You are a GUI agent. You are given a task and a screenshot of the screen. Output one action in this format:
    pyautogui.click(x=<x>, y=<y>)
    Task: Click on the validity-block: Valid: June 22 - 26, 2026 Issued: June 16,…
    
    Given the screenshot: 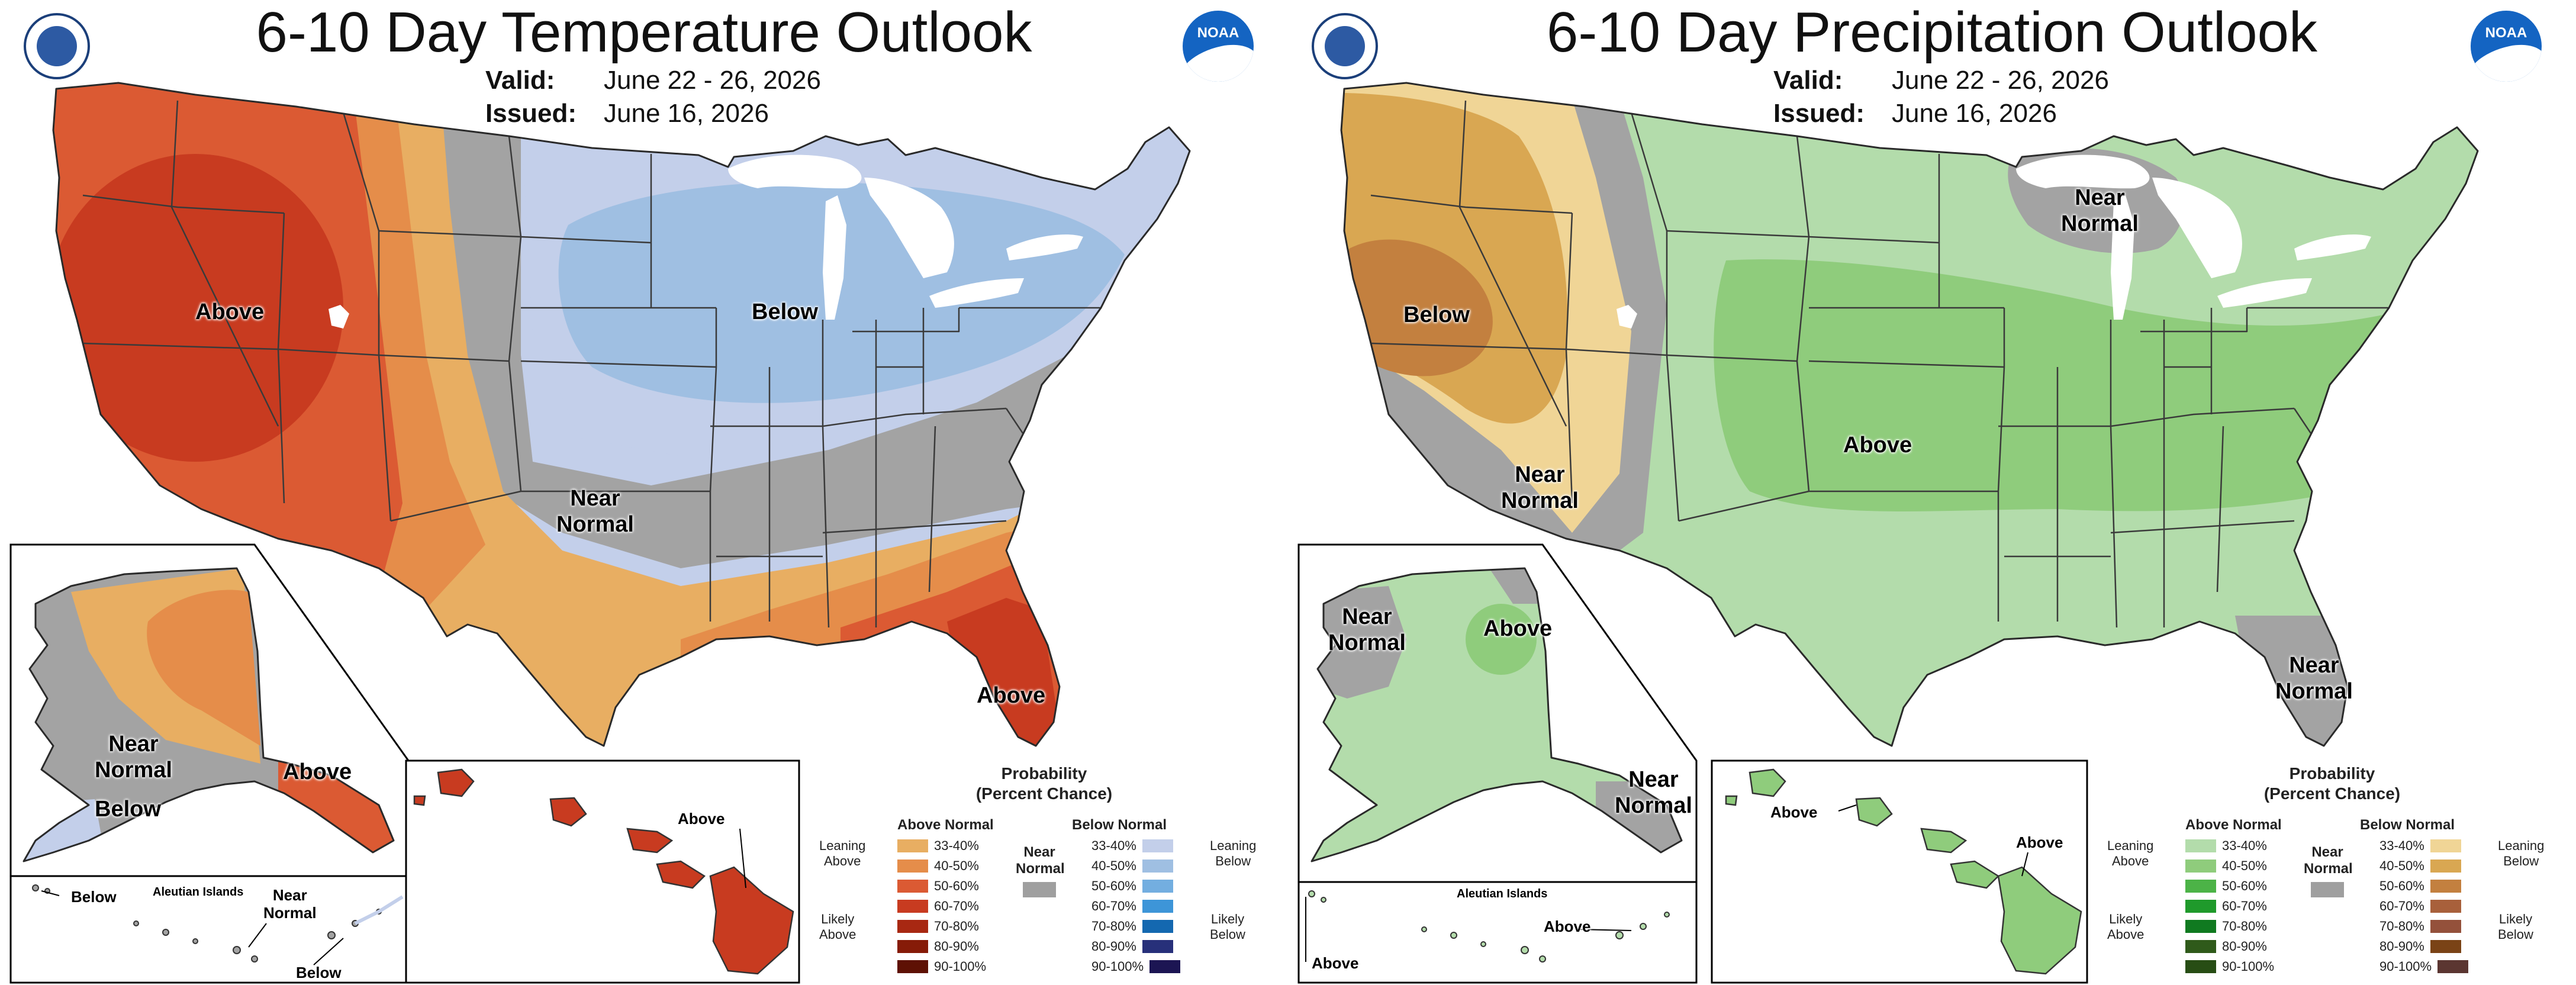 What is the action you would take?
    pyautogui.click(x=1941, y=97)
    